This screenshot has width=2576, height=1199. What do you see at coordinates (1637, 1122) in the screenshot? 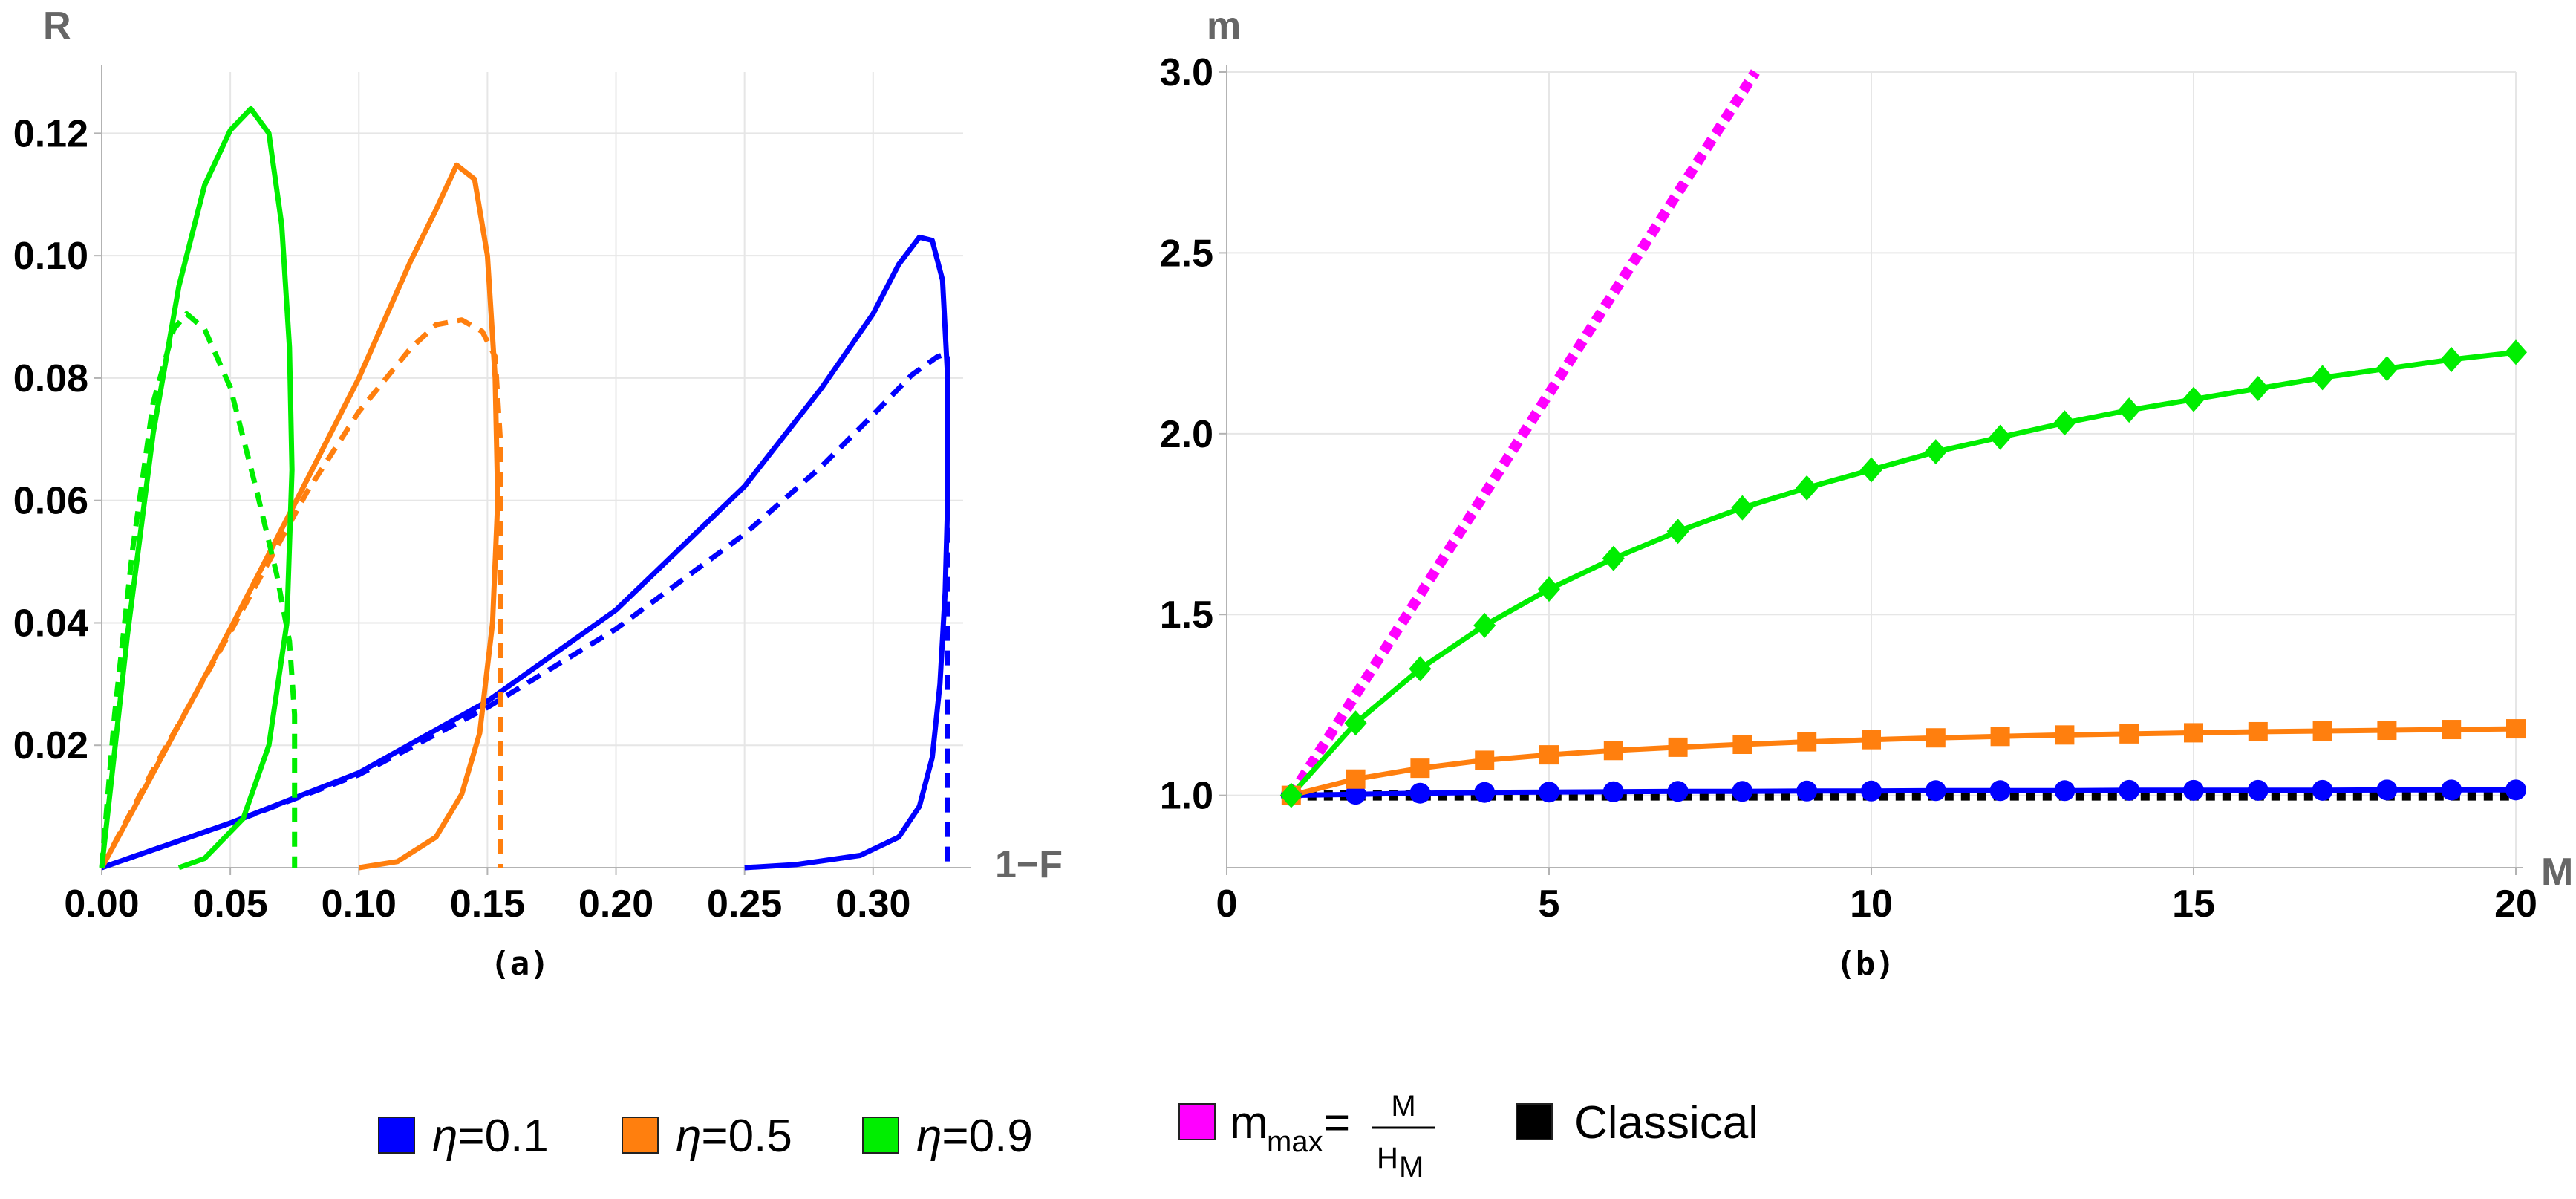
I see `legend-item-classical: Classical` at bounding box center [1637, 1122].